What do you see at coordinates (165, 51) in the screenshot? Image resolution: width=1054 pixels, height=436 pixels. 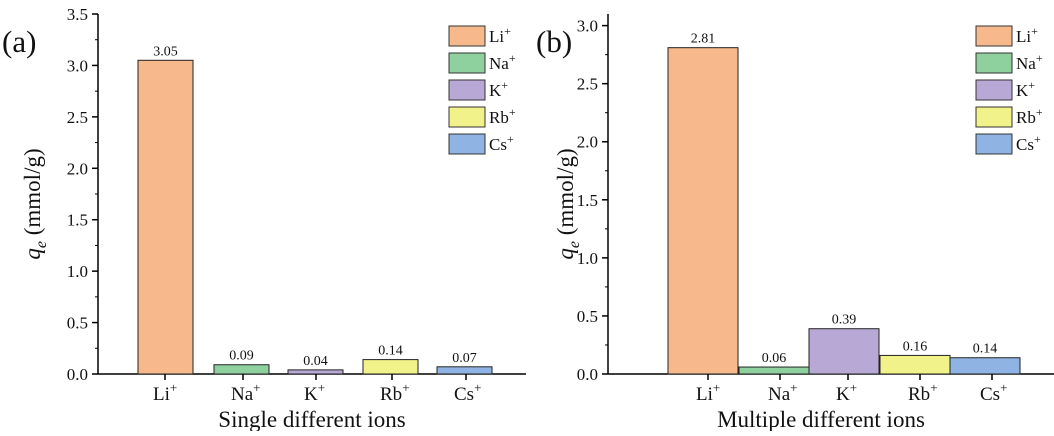 I see `bar-value-label: 3.05` at bounding box center [165, 51].